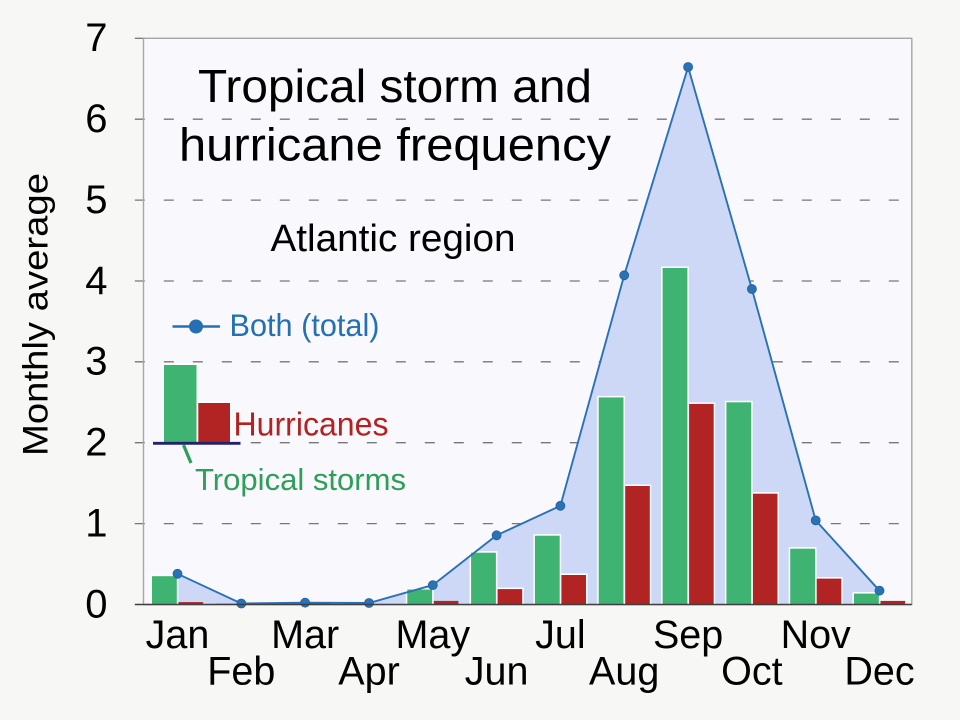 Image resolution: width=960 pixels, height=720 pixels. I want to click on svg-text: Atlantic region, so click(393, 239).